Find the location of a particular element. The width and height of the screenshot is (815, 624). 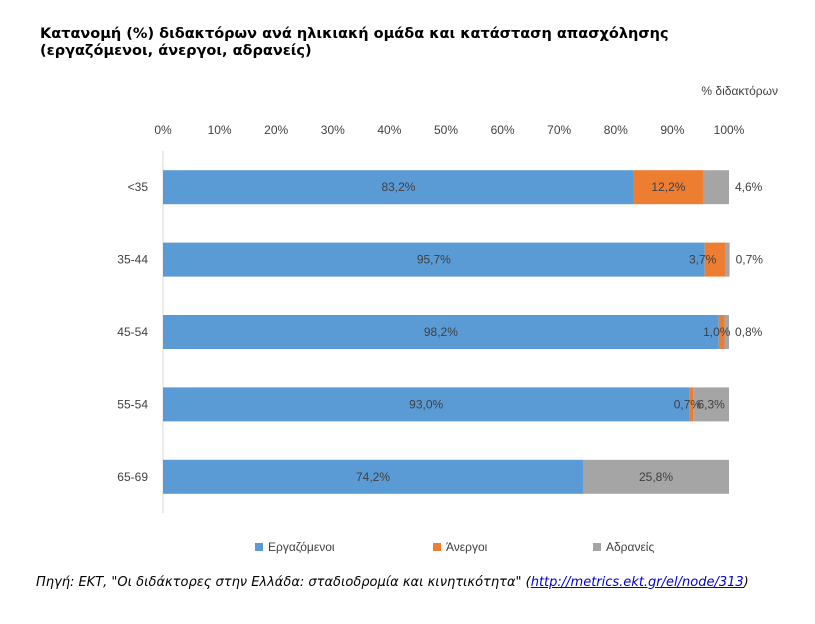

legend-item: Αδρανείς is located at coordinates (623, 547).